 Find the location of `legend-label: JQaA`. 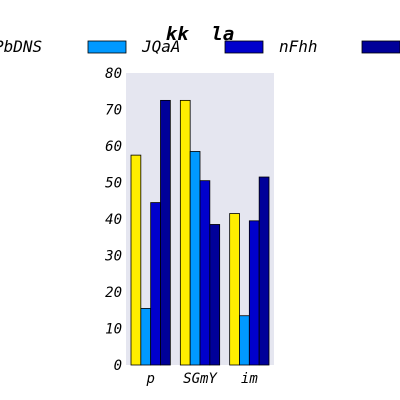

legend-label: JQaA is located at coordinates (161, 46).